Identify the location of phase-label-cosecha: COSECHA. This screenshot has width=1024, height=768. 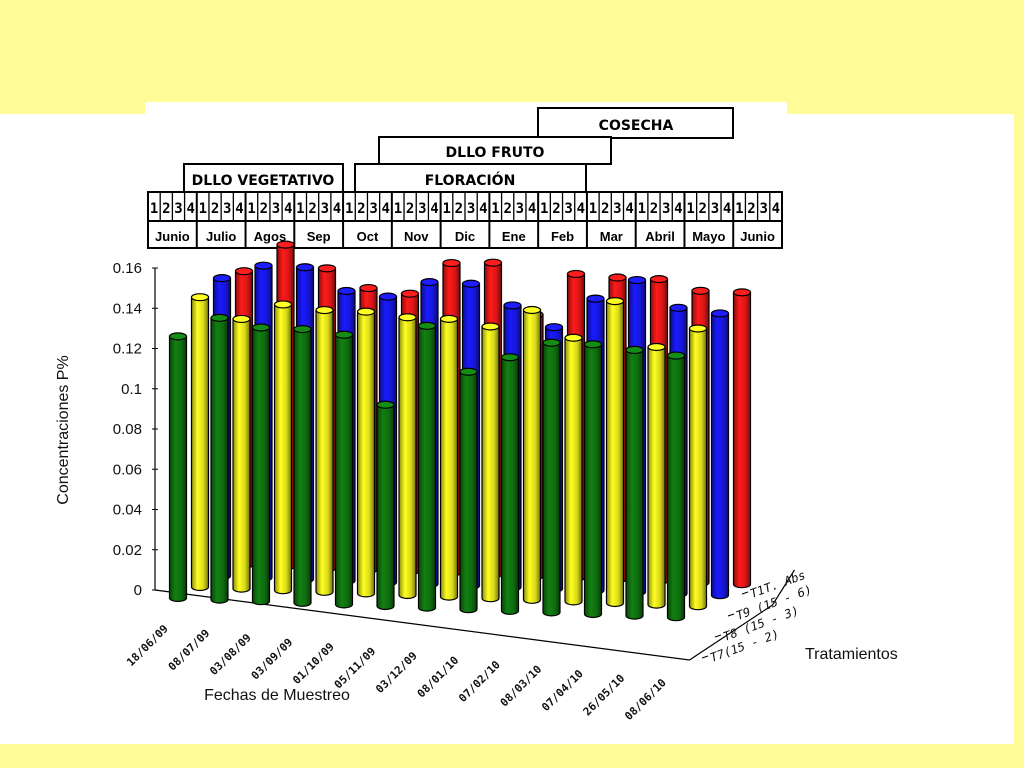
(636, 126).